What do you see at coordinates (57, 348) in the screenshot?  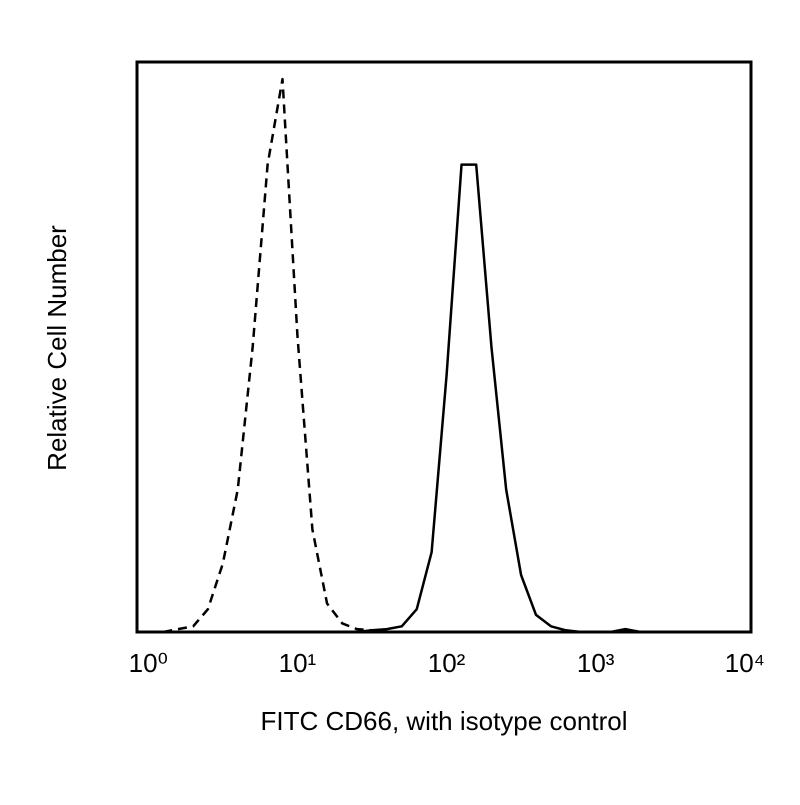 I see `y-axis-label: Relative Cell Number` at bounding box center [57, 348].